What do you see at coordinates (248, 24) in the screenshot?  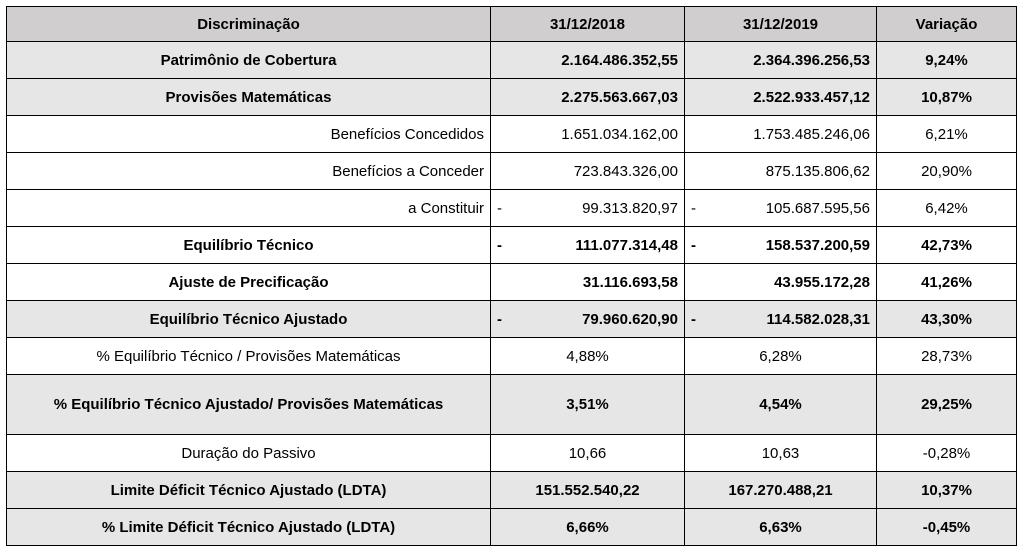 I see `header-cell: Discriminação` at bounding box center [248, 24].